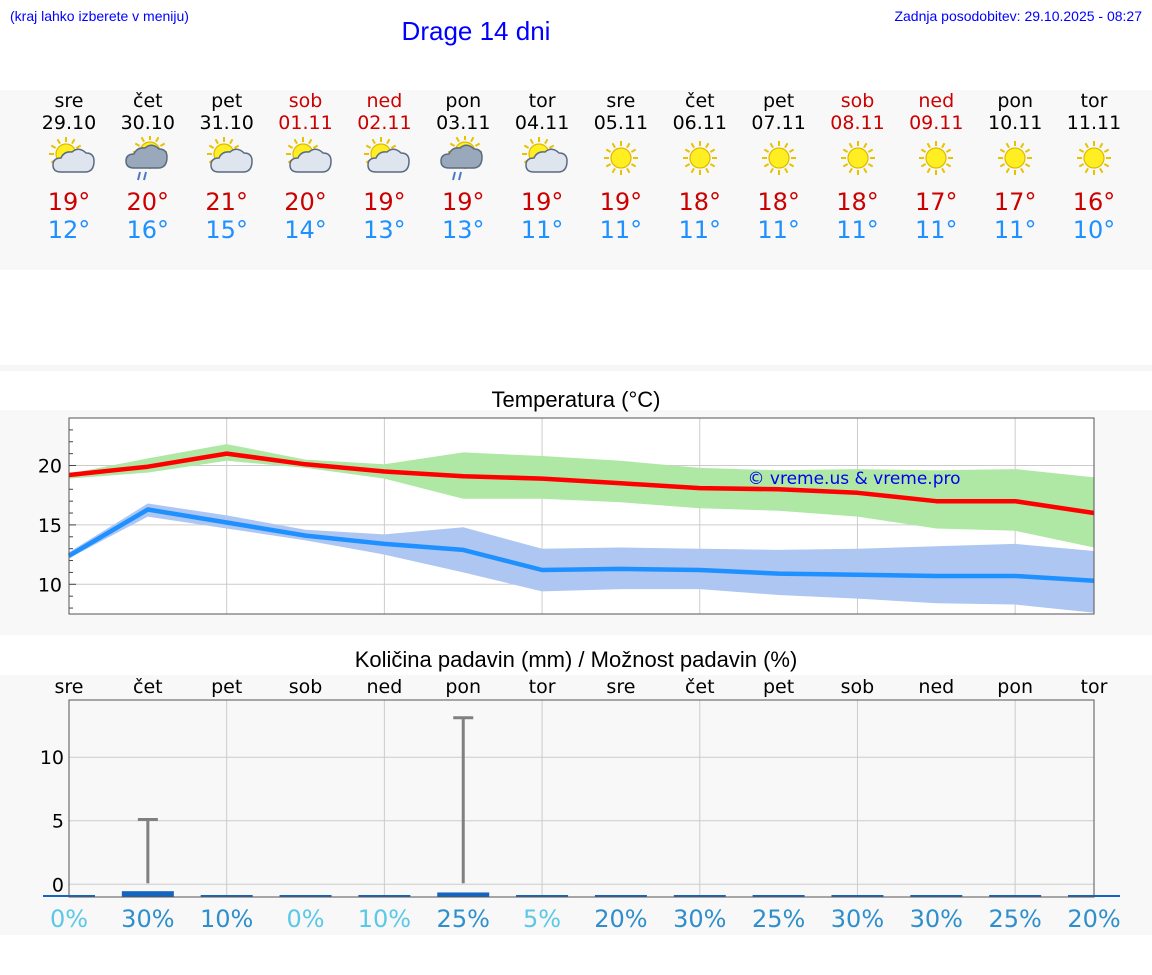 This screenshot has width=1152, height=975. I want to click on temperature-chart-title: Temperatura (°C), so click(576, 399).